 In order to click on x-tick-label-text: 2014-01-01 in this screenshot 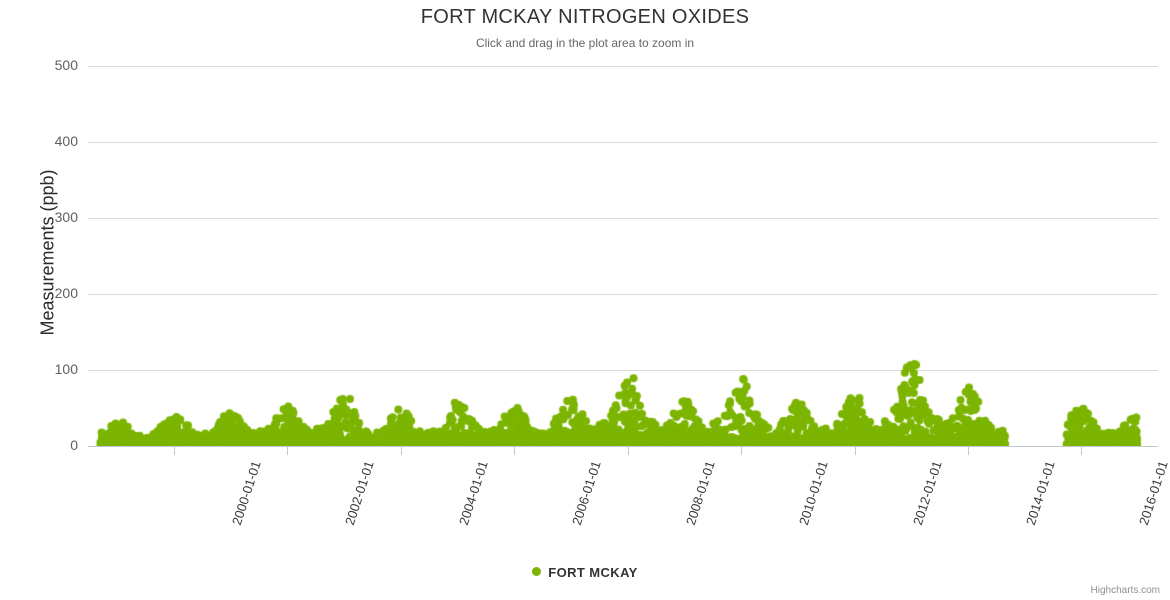, I will do `click(1040, 493)`.